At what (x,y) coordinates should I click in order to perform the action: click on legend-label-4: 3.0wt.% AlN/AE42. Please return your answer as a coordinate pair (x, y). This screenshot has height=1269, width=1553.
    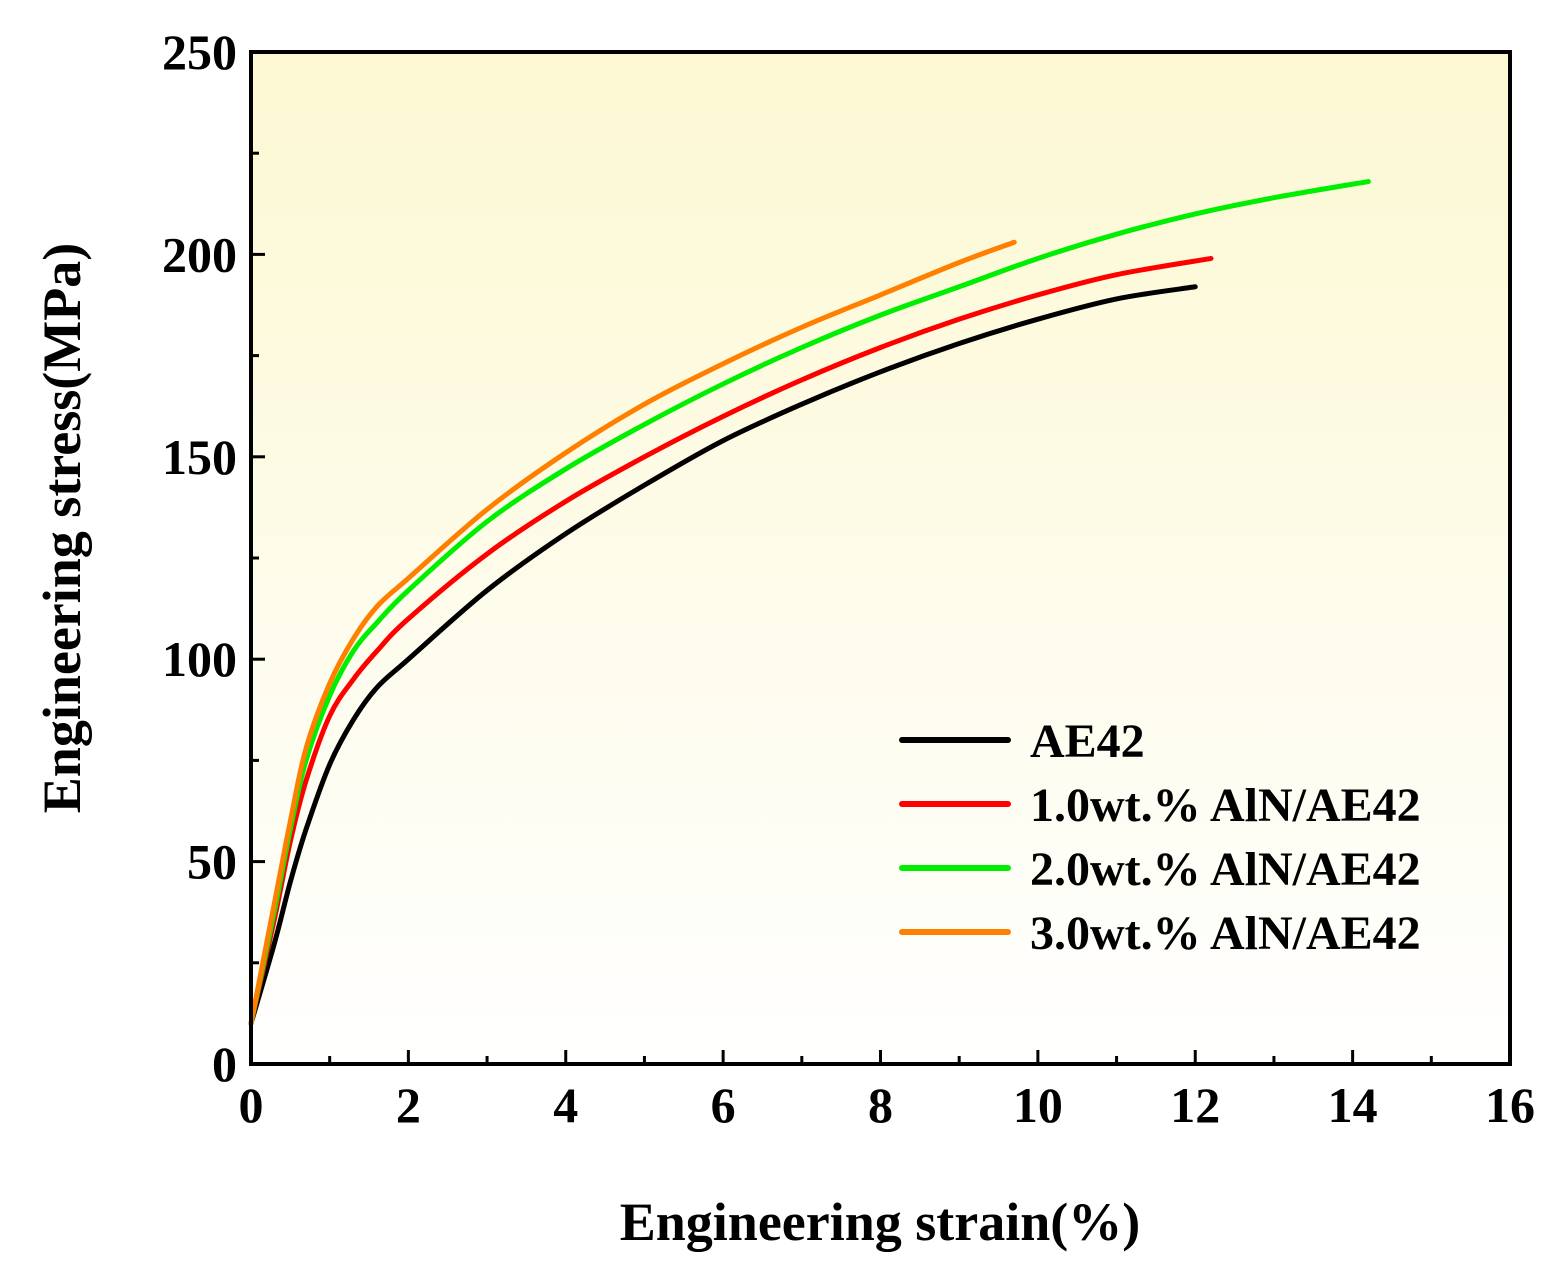
    Looking at the image, I should click on (1225, 933).